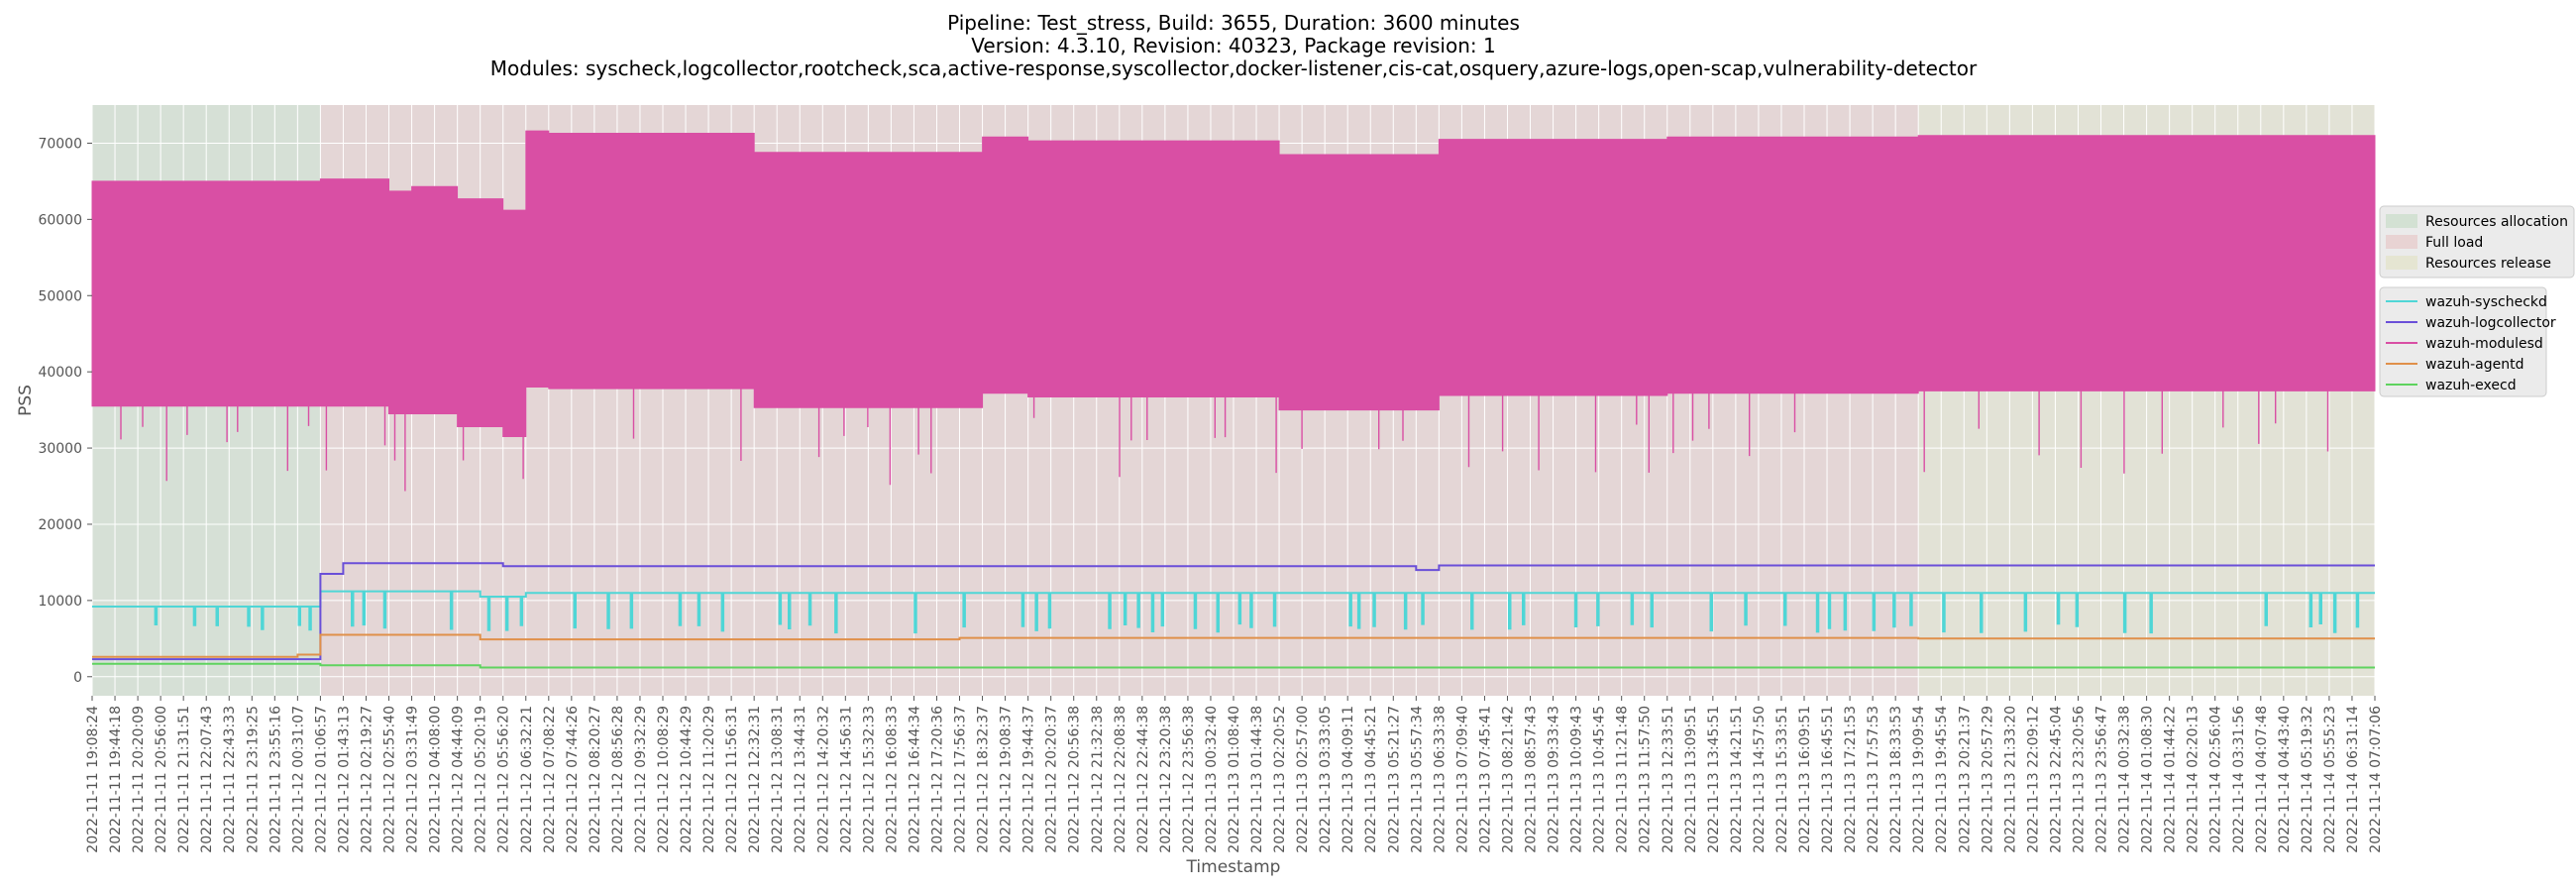 Image resolution: width=2576 pixels, height=892 pixels. I want to click on series-line-wazuh-syscheckd, so click(1233, 612).